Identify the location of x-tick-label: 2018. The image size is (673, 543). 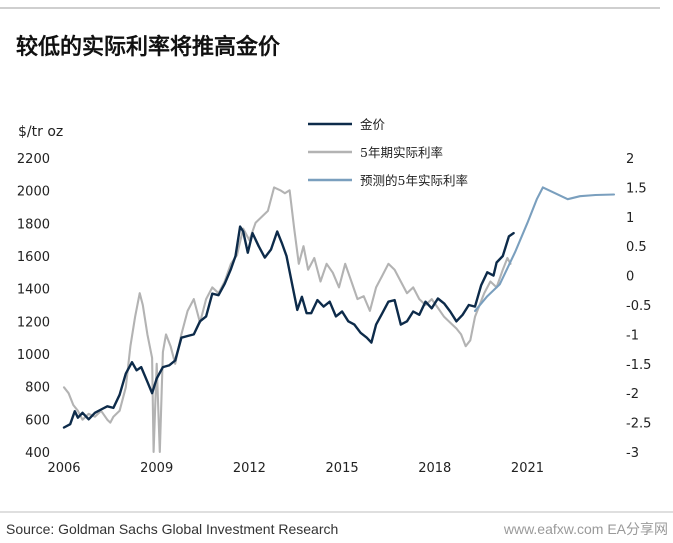
(434, 468).